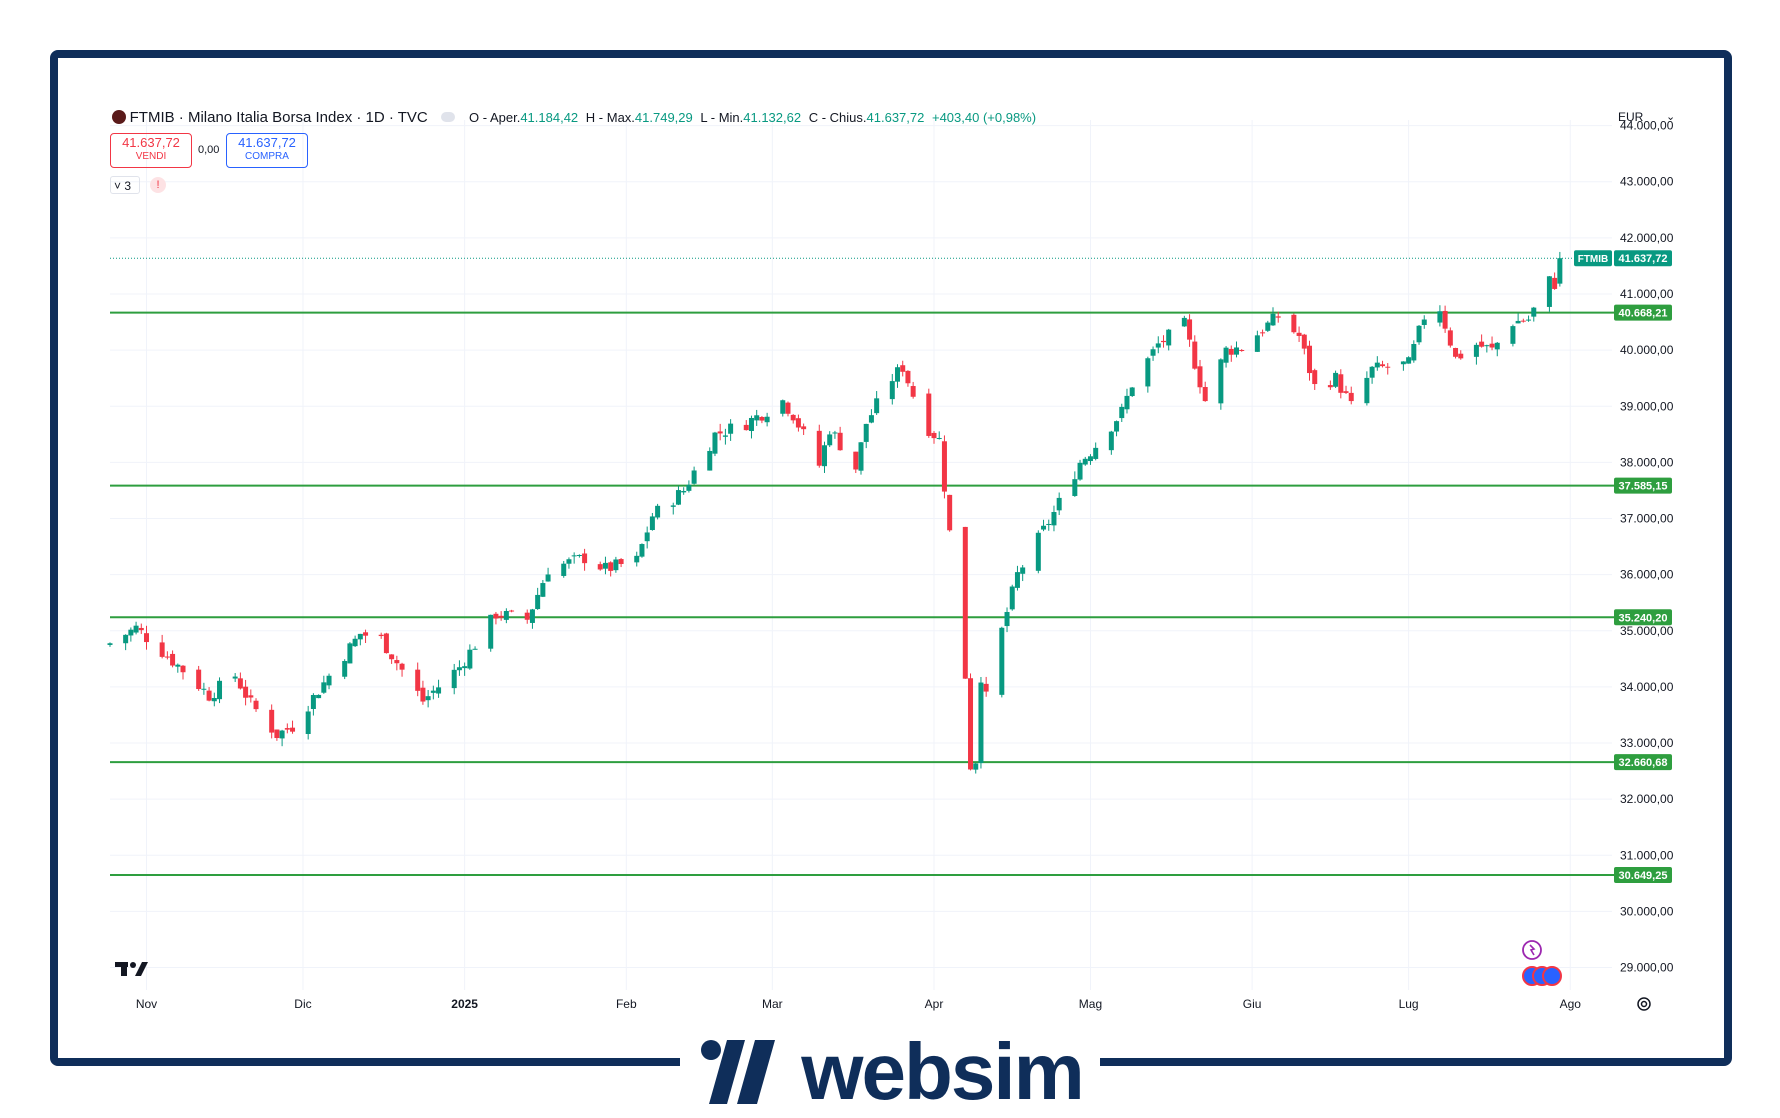 Image resolution: width=1780 pixels, height=1118 pixels. I want to click on chevron-down-icon: ⌄, so click(1671, 117).